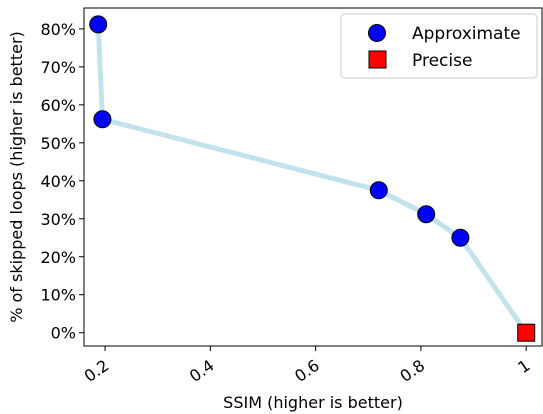 This screenshot has height=414, width=543. What do you see at coordinates (466, 34) in the screenshot?
I see `legend-approximate-label: Approximate` at bounding box center [466, 34].